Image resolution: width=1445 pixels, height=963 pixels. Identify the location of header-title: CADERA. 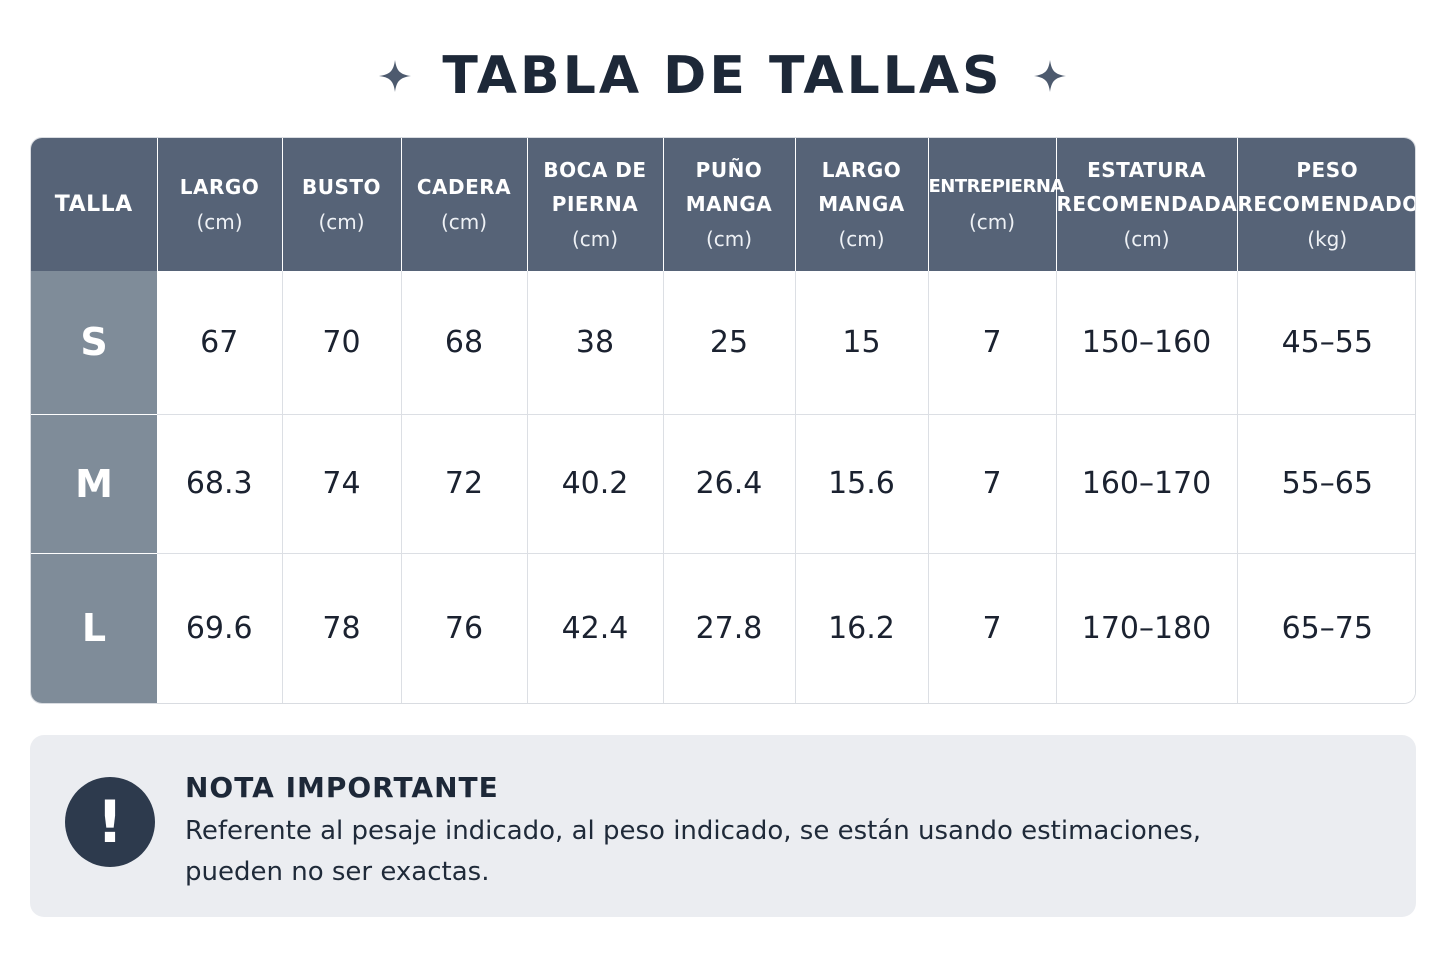
(464, 186).